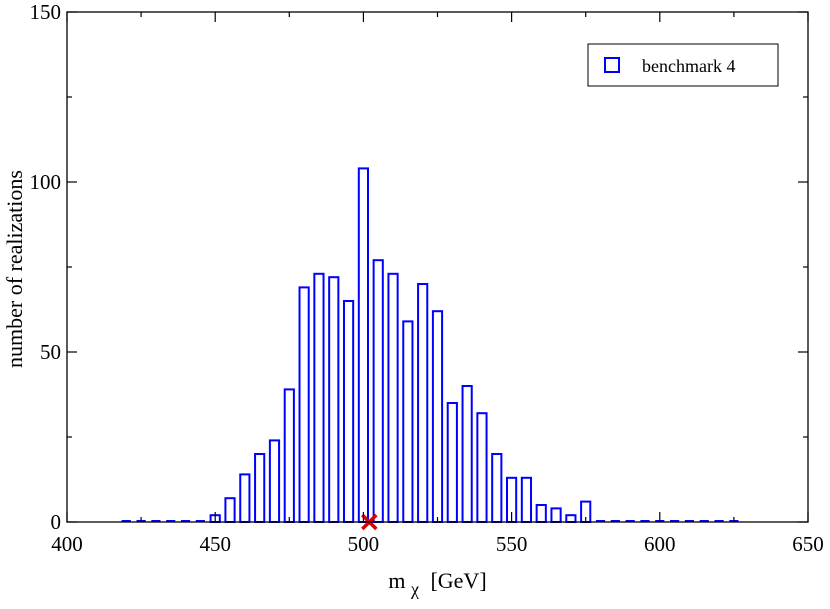 The width and height of the screenshot is (830, 609). What do you see at coordinates (67, 544) in the screenshot?
I see `x-tick-label: 400` at bounding box center [67, 544].